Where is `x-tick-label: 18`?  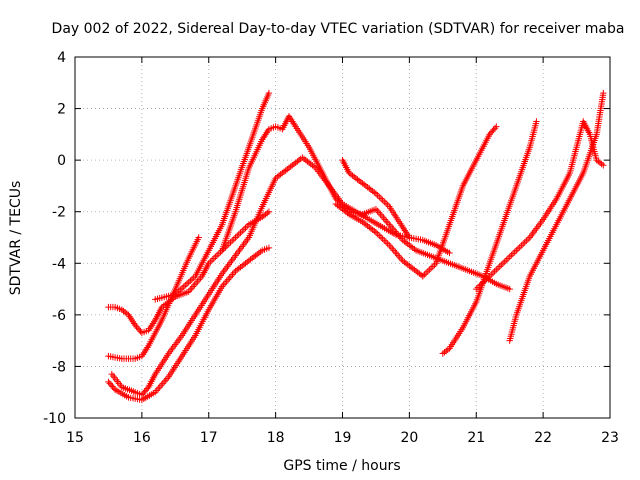 x-tick-label: 18 is located at coordinates (276, 438).